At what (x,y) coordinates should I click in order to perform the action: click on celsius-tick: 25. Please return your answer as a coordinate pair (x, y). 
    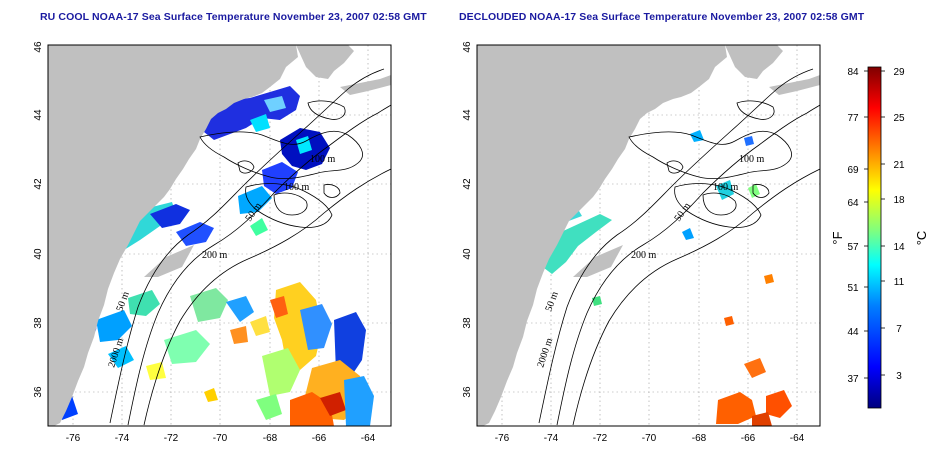
    Looking at the image, I should click on (899, 118).